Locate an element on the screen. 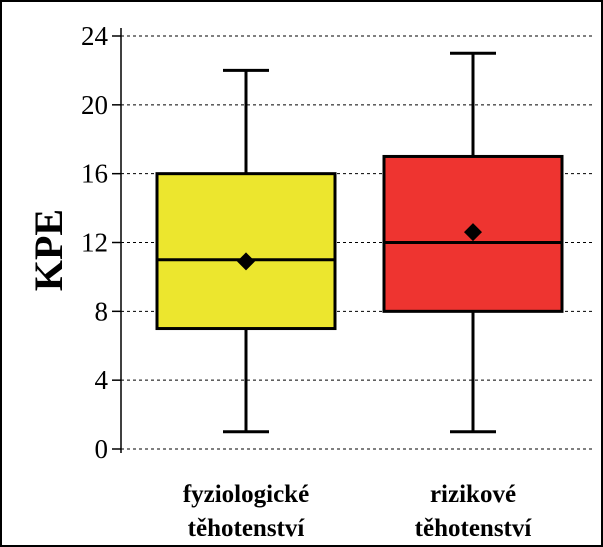 This screenshot has width=603, height=547. y-axis-title: KPE is located at coordinates (48, 250).